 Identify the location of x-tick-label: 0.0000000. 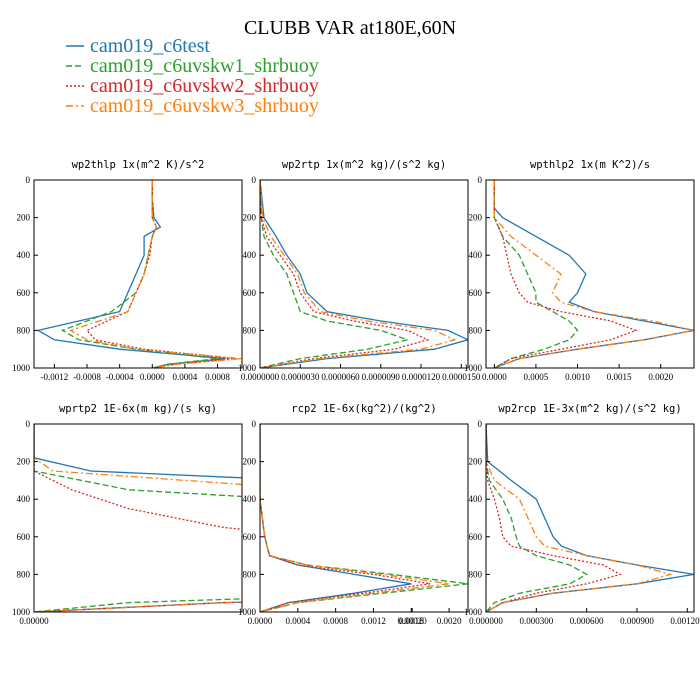
(260, 377).